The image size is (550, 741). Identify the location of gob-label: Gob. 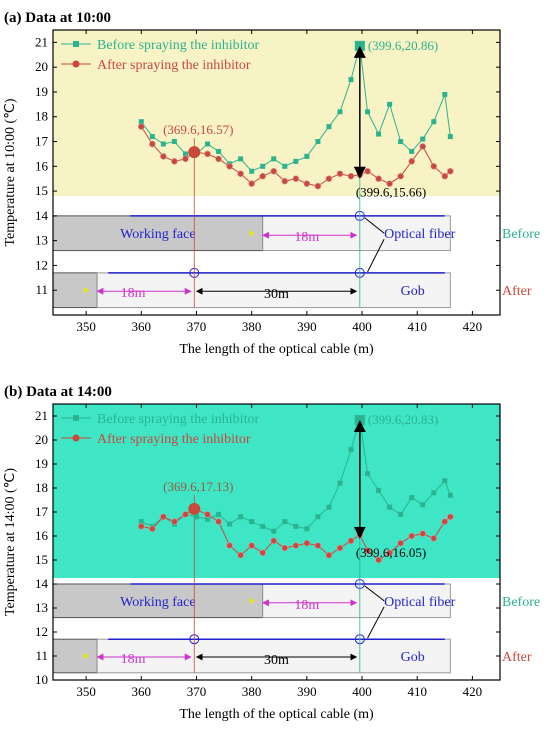
(413, 657).